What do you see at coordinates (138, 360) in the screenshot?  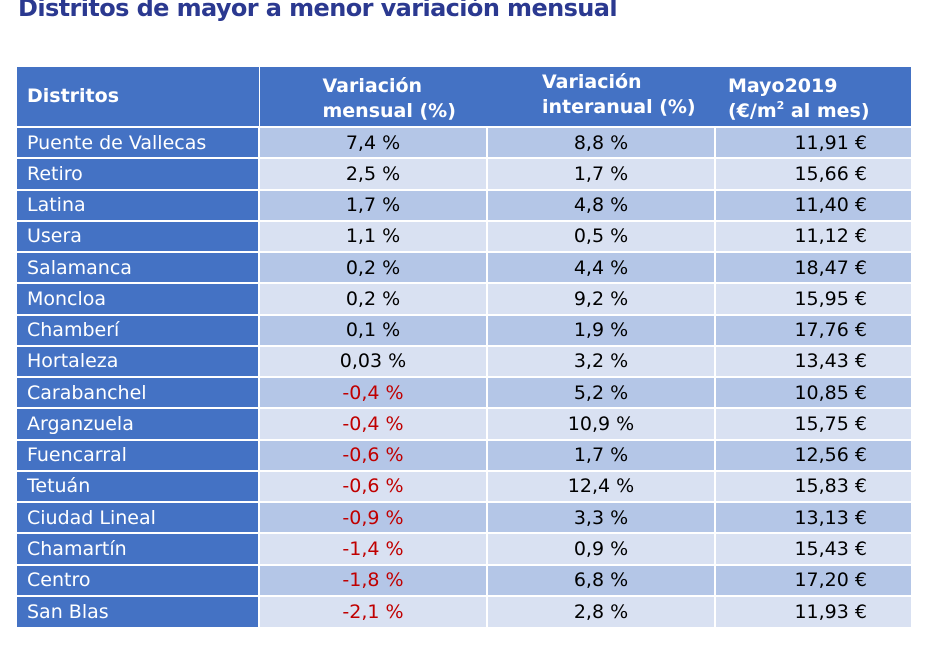 I see `district-cell: Hortaleza` at bounding box center [138, 360].